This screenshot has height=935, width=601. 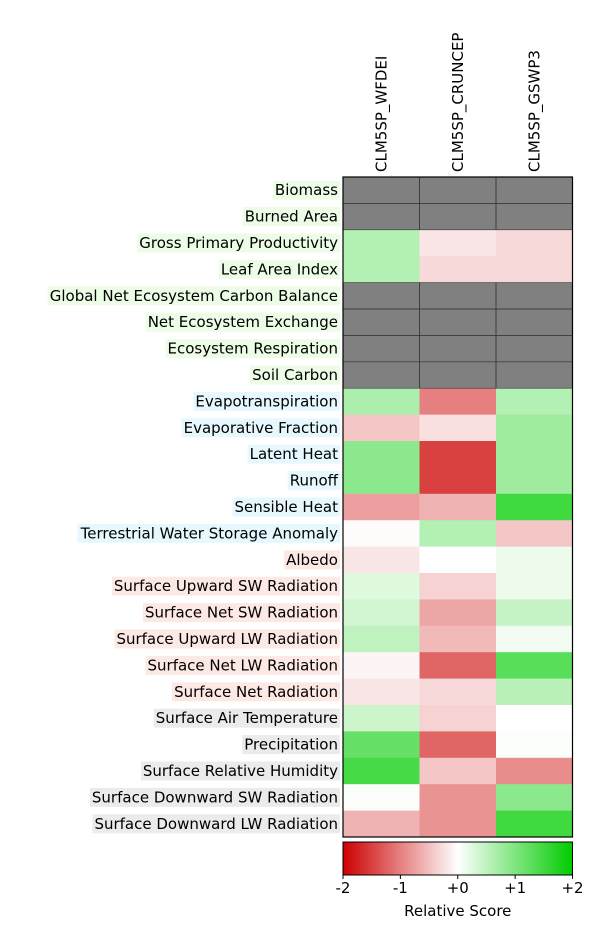 I want to click on row-label: Surface Net SW Radiation, so click(x=241, y=613).